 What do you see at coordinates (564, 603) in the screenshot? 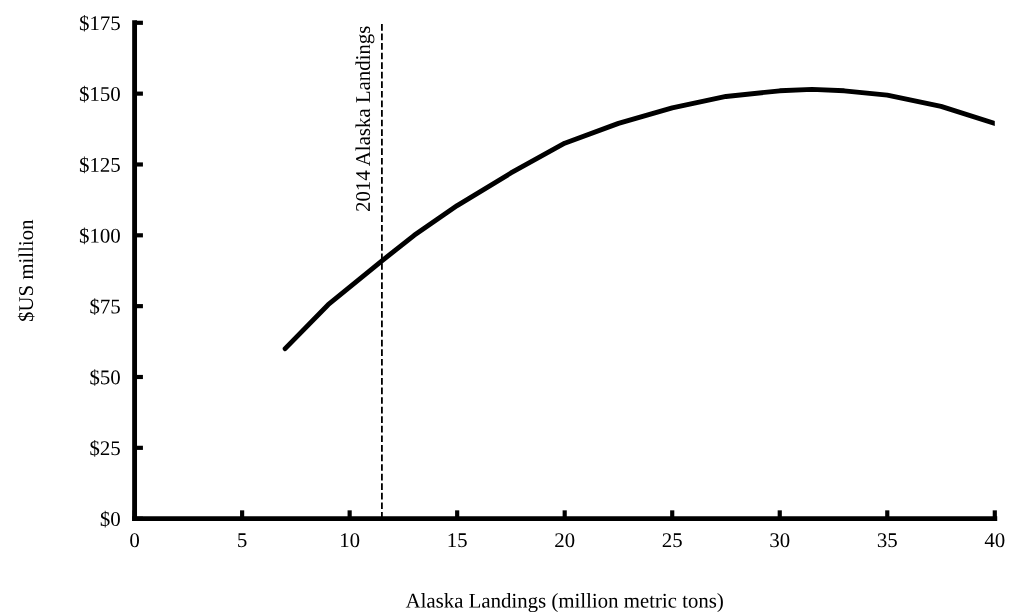
I see `x-axis-title: Alaska Landings (million metric tons)` at bounding box center [564, 603].